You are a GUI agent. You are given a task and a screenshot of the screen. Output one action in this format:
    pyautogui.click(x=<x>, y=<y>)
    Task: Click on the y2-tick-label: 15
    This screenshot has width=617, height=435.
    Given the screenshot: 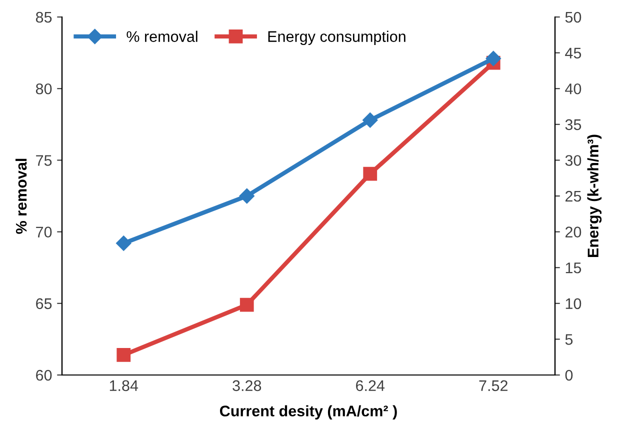 What is the action you would take?
    pyautogui.click(x=574, y=268)
    